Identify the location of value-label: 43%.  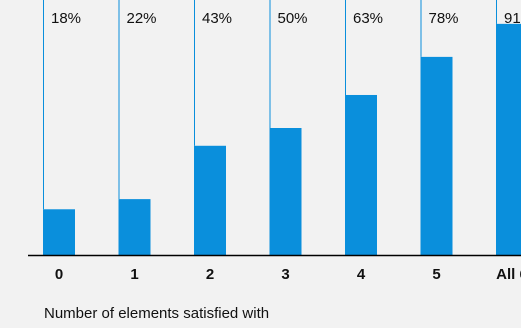
(217, 18).